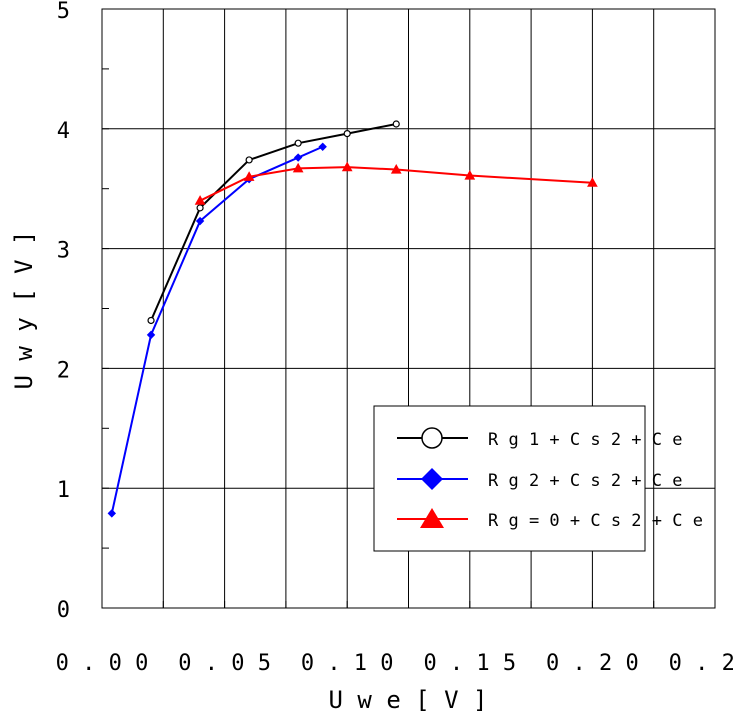  I want to click on y-tick-label: 3, so click(63, 251).